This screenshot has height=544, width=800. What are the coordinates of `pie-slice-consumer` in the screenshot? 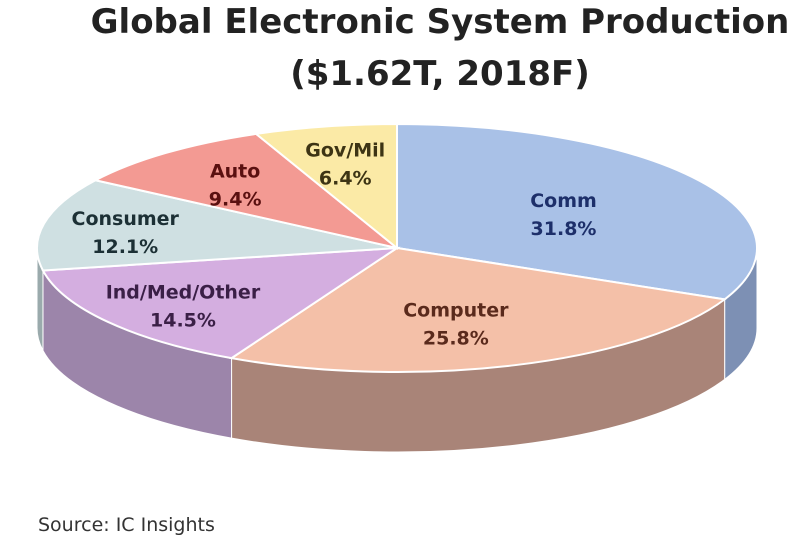 It's located at (217, 225).